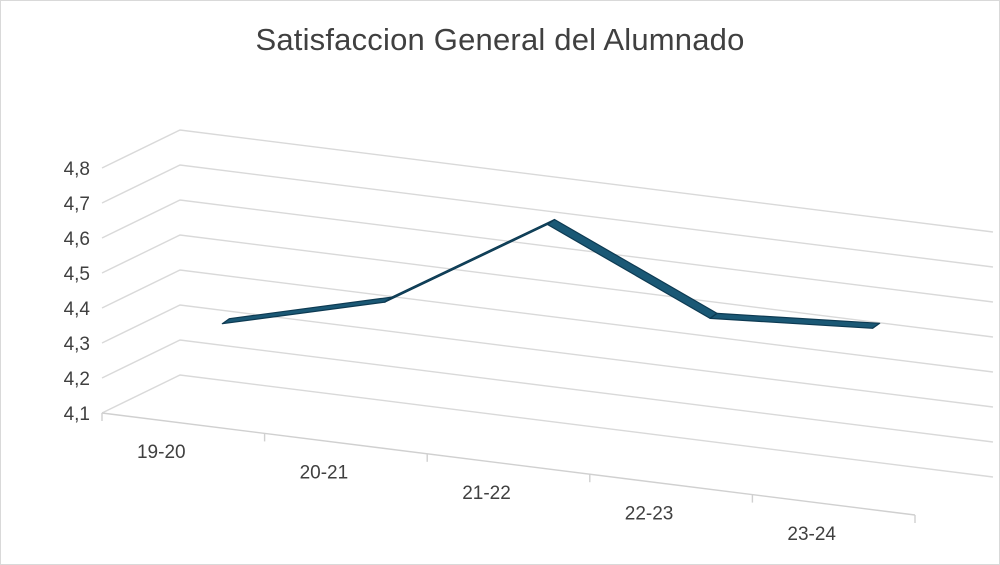 Image resolution: width=1000 pixels, height=565 pixels. I want to click on x-tick-label: 19-20, so click(161, 452).